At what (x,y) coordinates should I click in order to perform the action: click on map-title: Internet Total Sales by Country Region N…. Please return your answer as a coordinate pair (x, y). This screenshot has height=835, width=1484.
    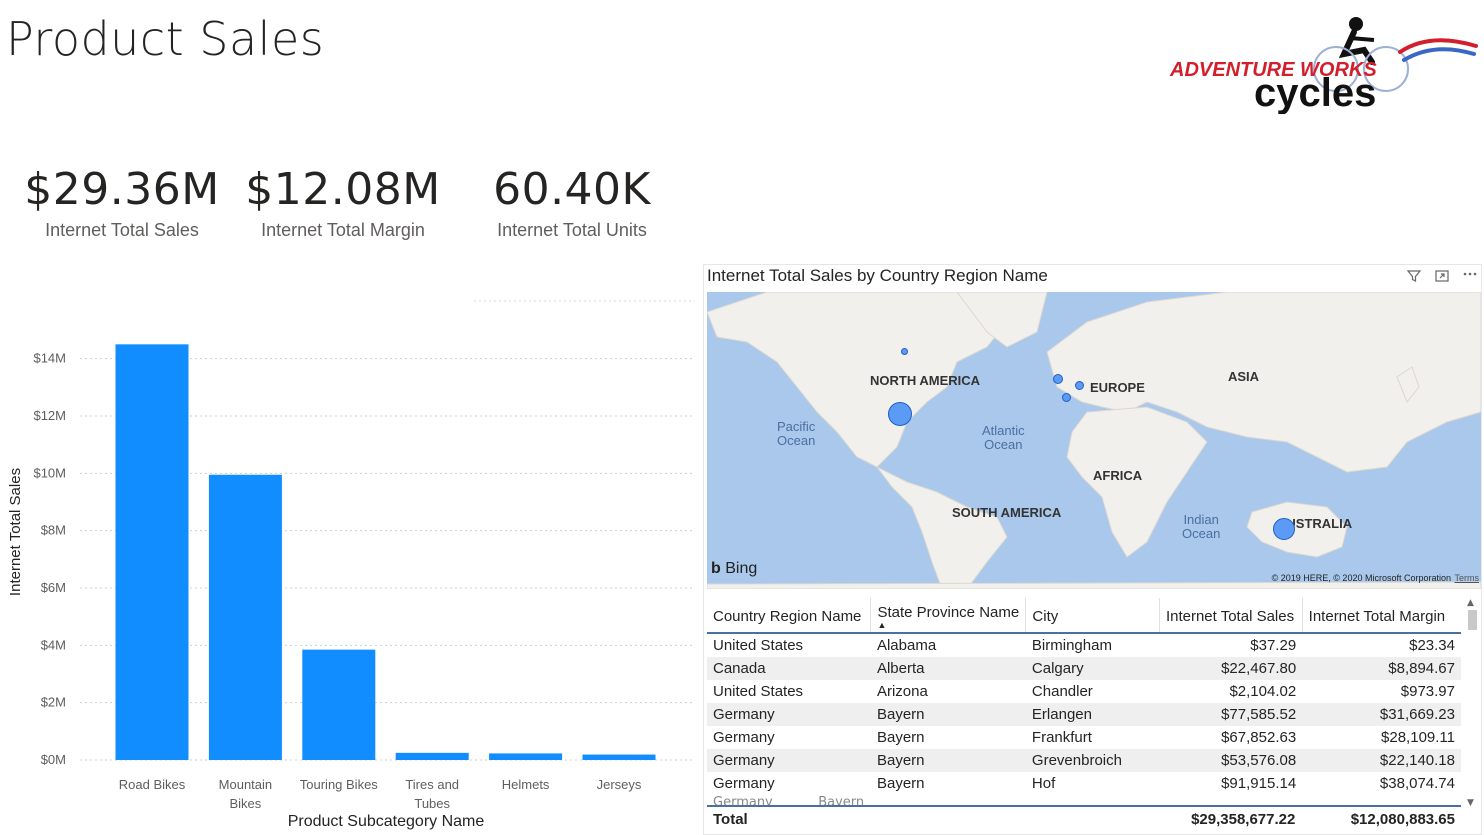
    Looking at the image, I should click on (877, 275).